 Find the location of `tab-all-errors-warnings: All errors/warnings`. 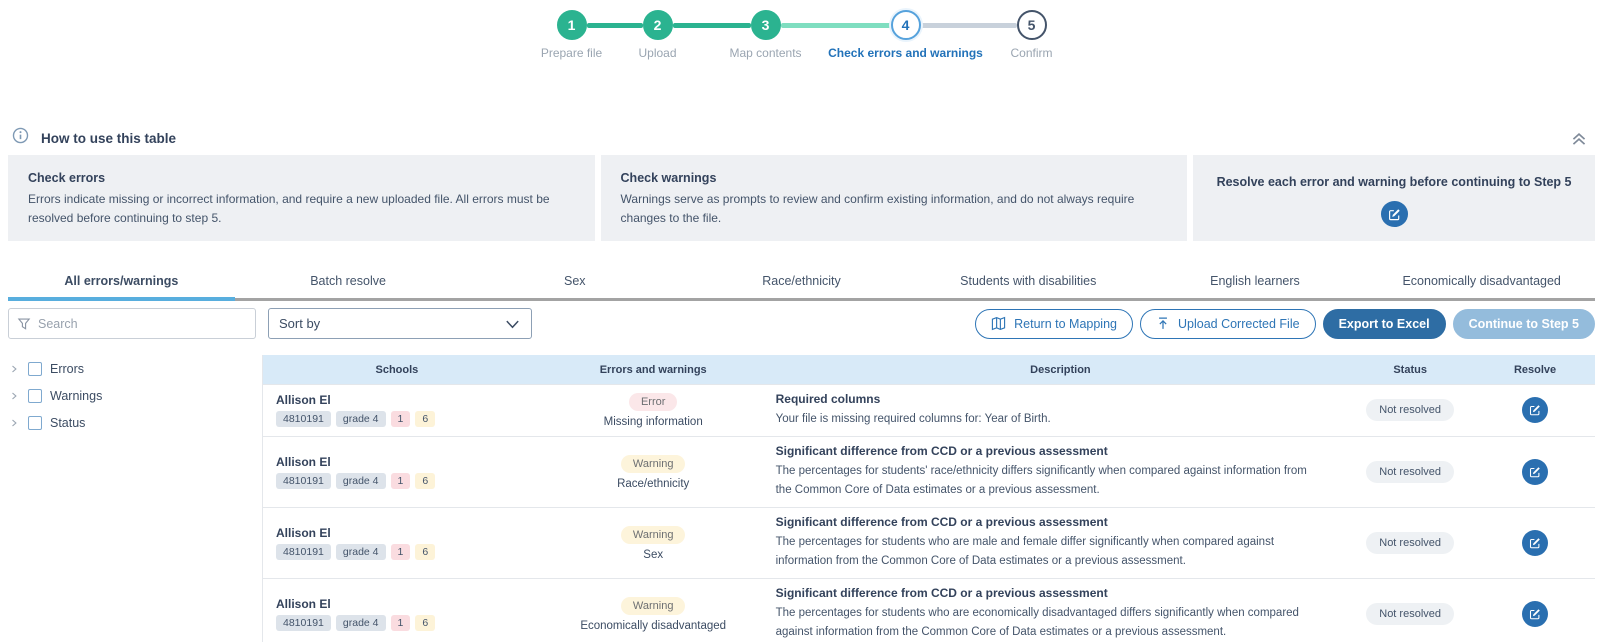

tab-all-errors-warnings: All errors/warnings is located at coordinates (121, 283).